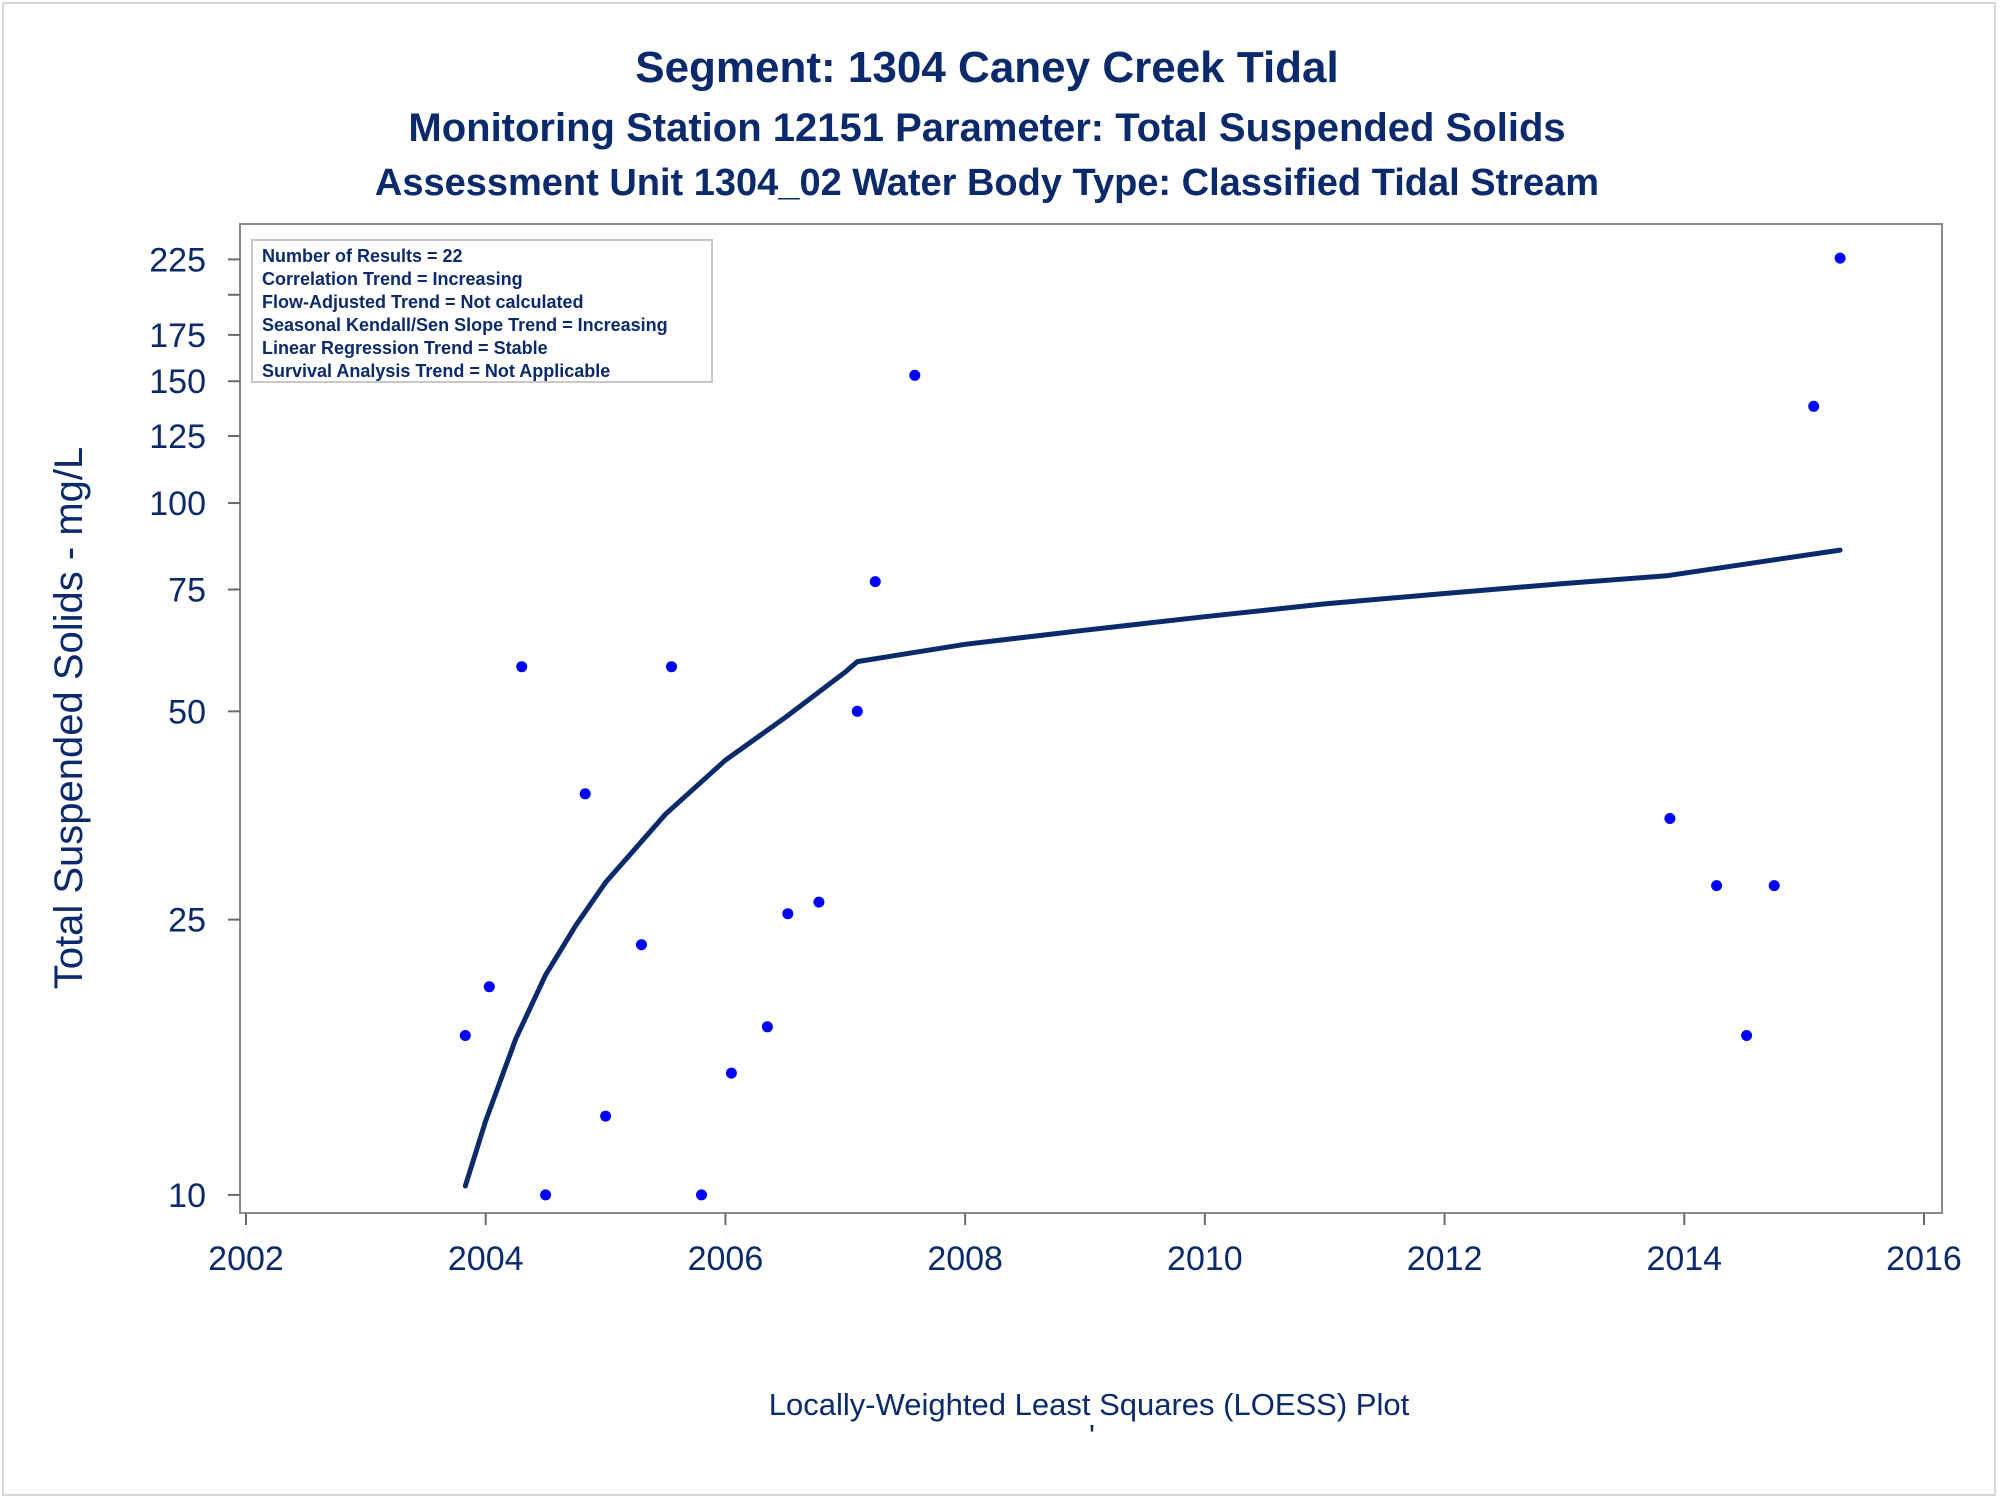 The image size is (2000, 1500). What do you see at coordinates (362, 256) in the screenshot?
I see `trend-line: Number of Results = 22` at bounding box center [362, 256].